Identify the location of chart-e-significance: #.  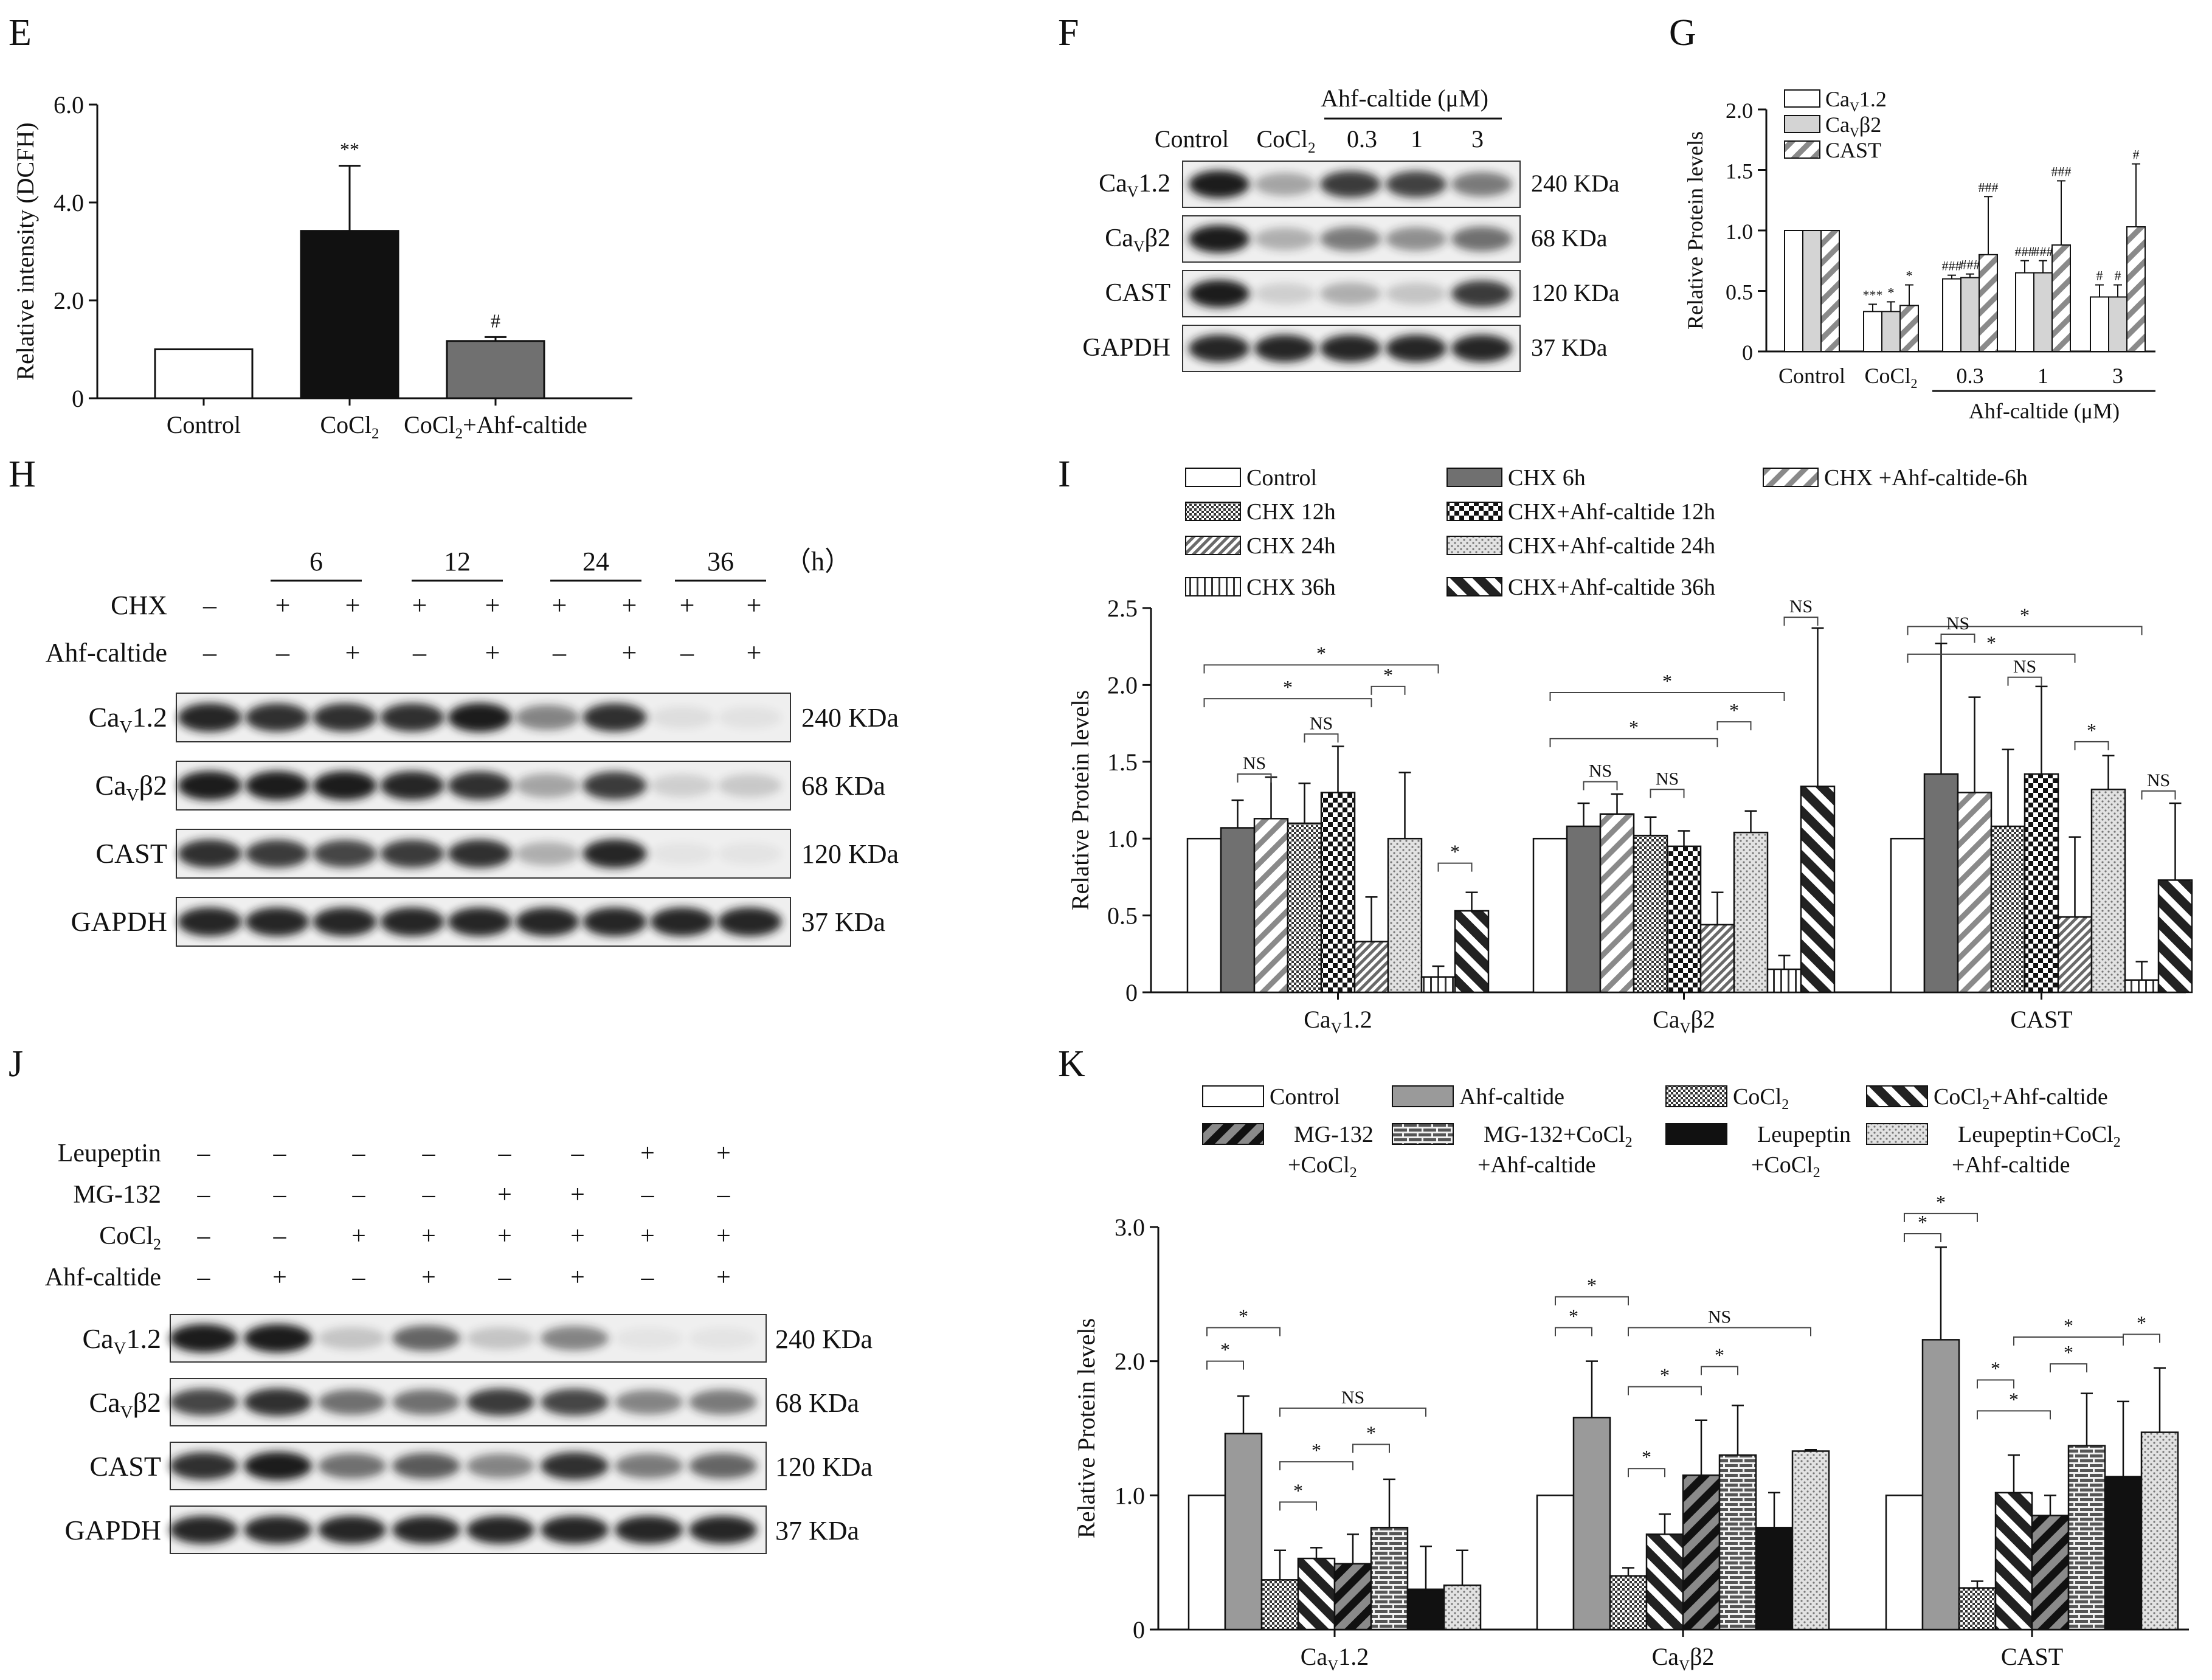
(495, 320).